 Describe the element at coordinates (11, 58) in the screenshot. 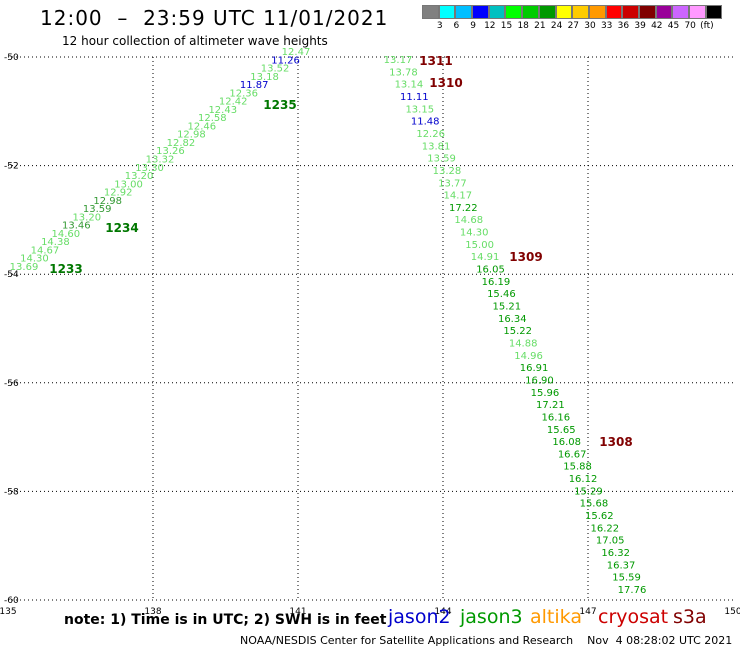

I see `lat-tick-label: -50` at that location.